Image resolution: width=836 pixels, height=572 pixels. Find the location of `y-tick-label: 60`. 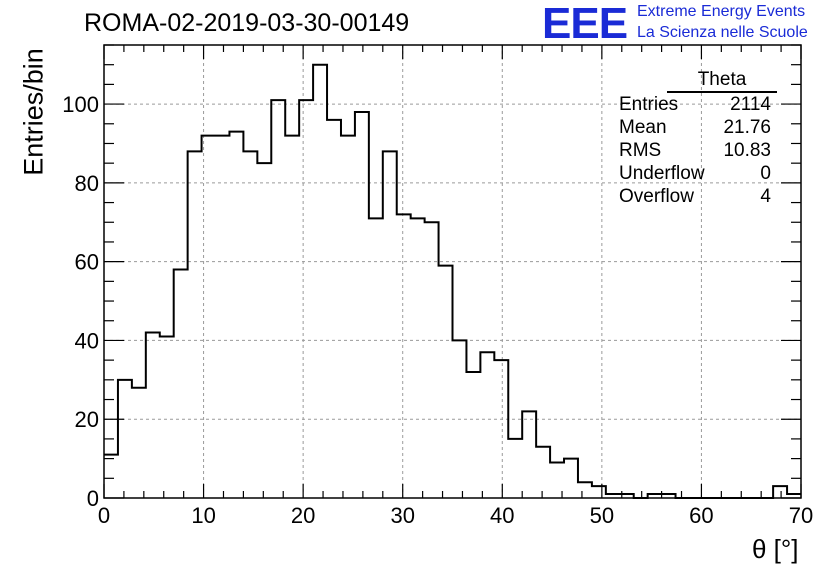

y-tick-label: 60 is located at coordinates (87, 262).